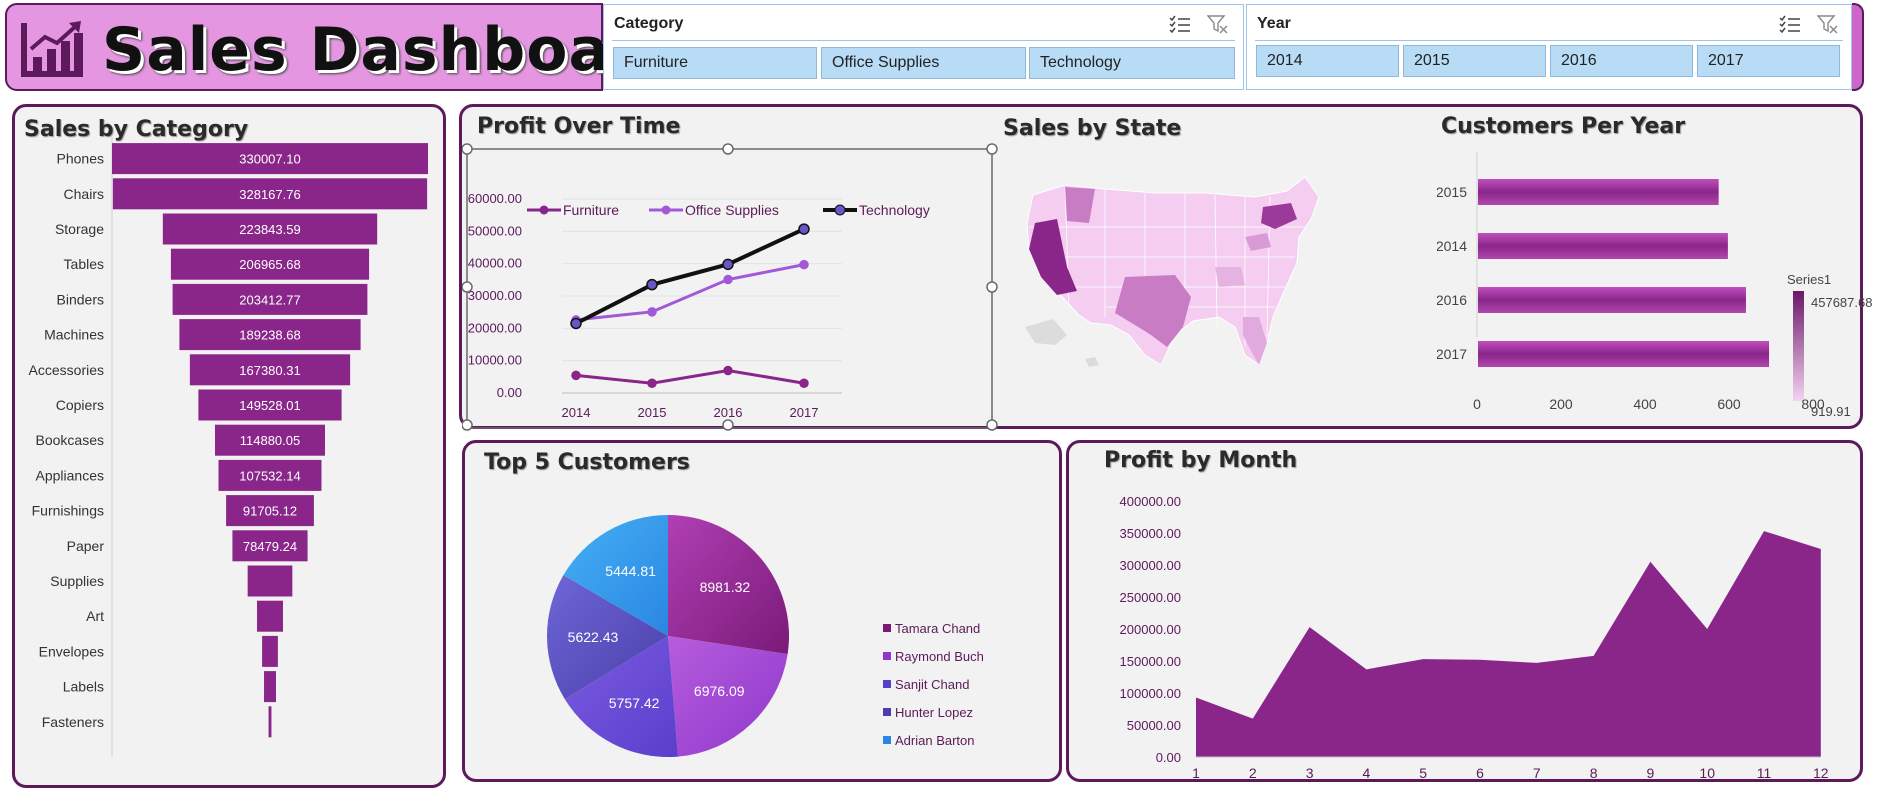 This screenshot has width=1882, height=792. What do you see at coordinates (932, 684) in the screenshot?
I see `legend-label: Sanjit Chand` at bounding box center [932, 684].